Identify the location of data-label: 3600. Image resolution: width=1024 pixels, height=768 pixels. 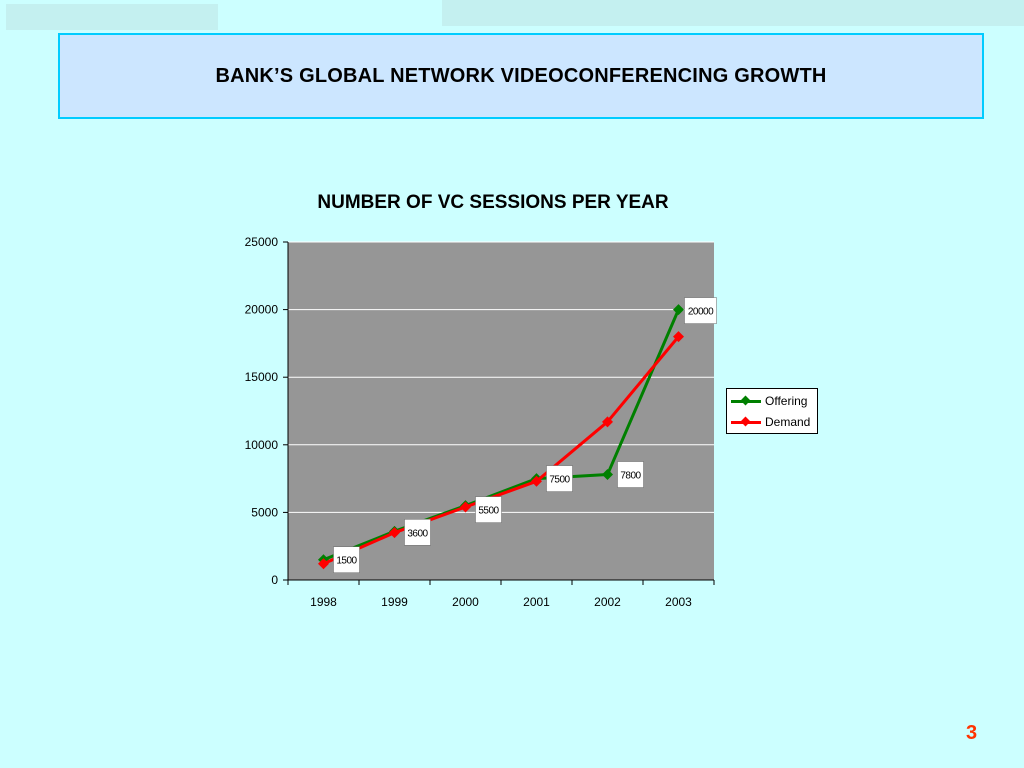
(417, 533).